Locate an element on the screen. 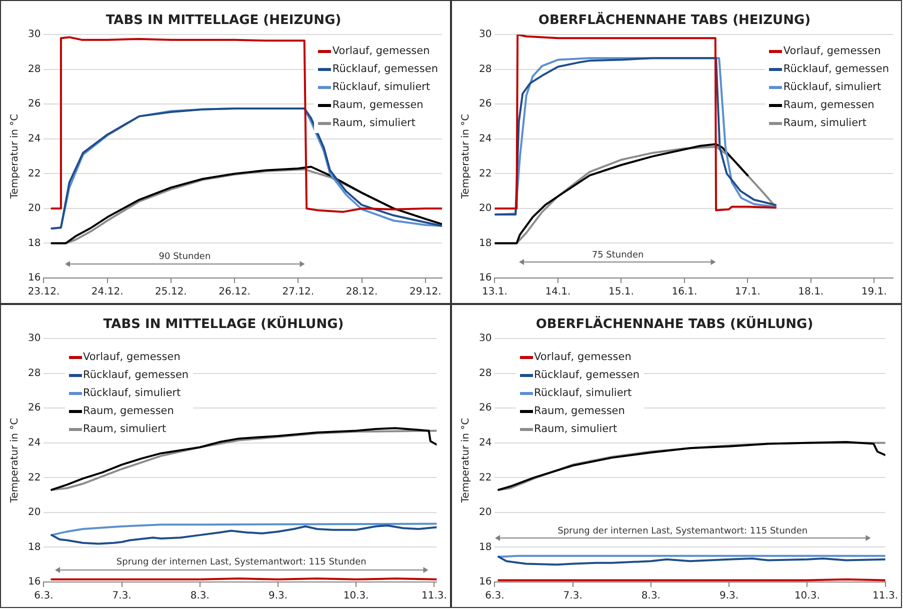  chart-title: TABS IN MITTELLAGE (KÜHLUNG) is located at coordinates (223, 323).